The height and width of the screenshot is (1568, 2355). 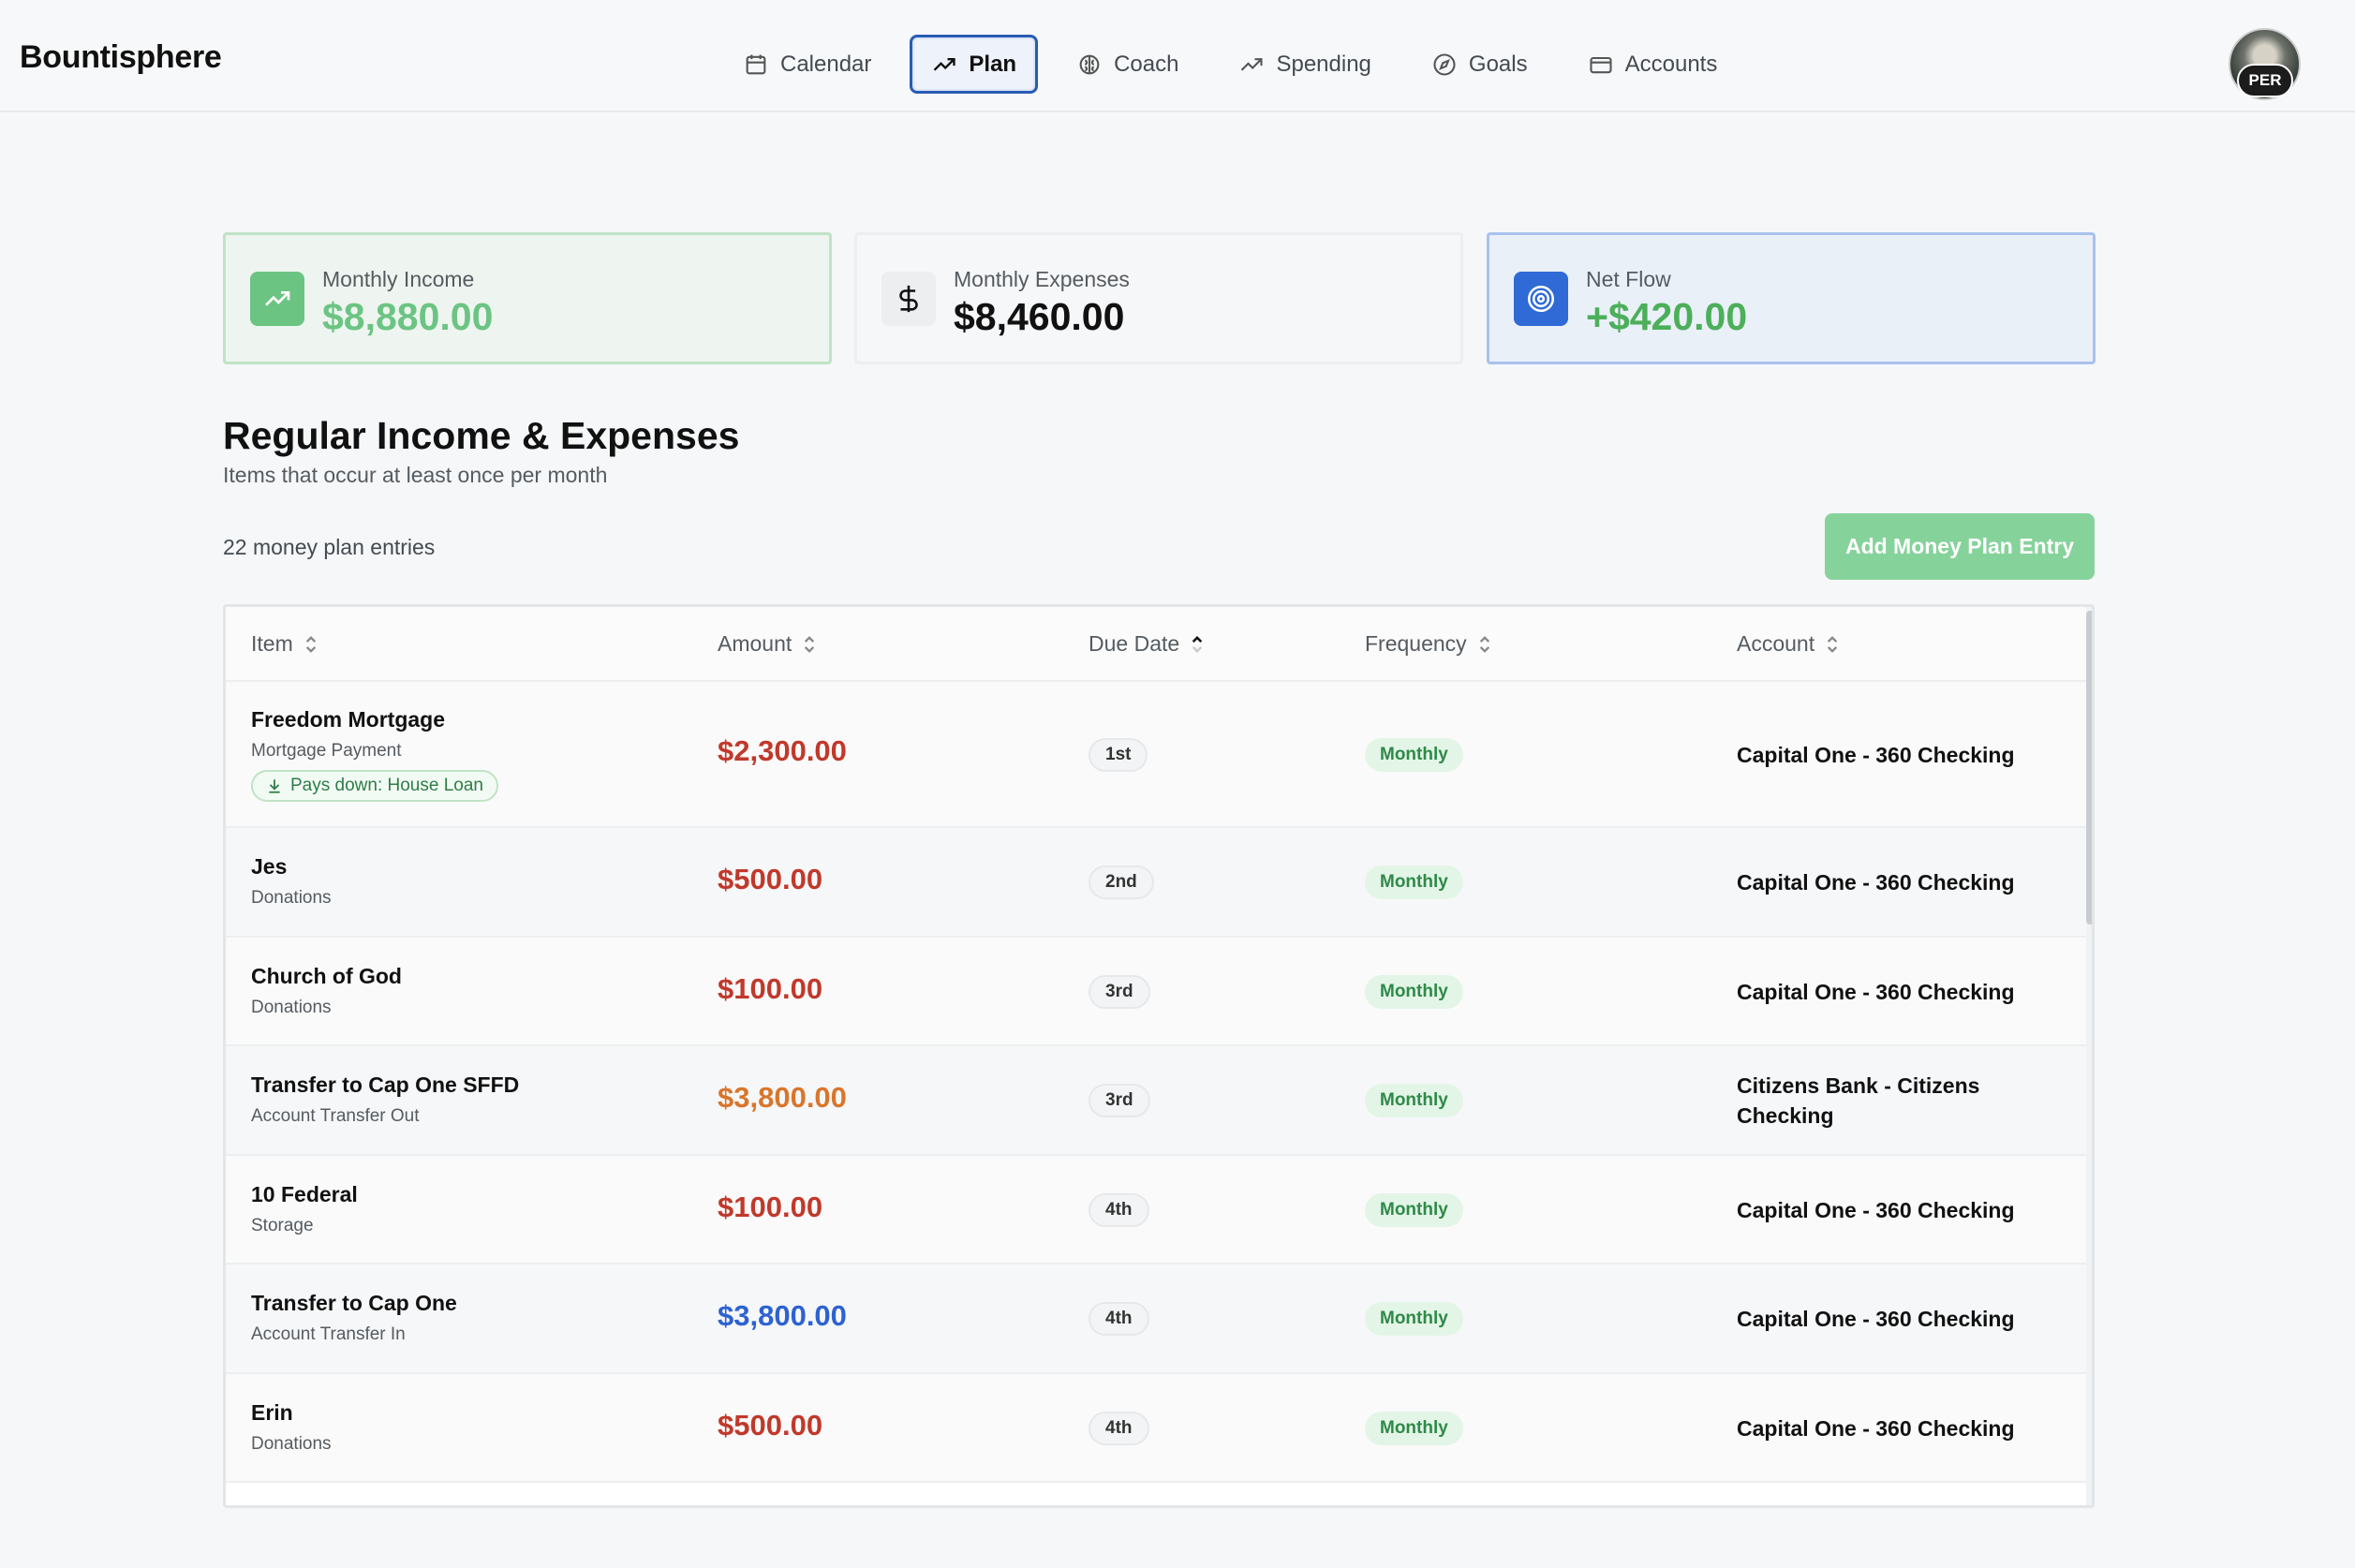 What do you see at coordinates (354, 1303) in the screenshot?
I see `item-name: Transfer to Cap One` at bounding box center [354, 1303].